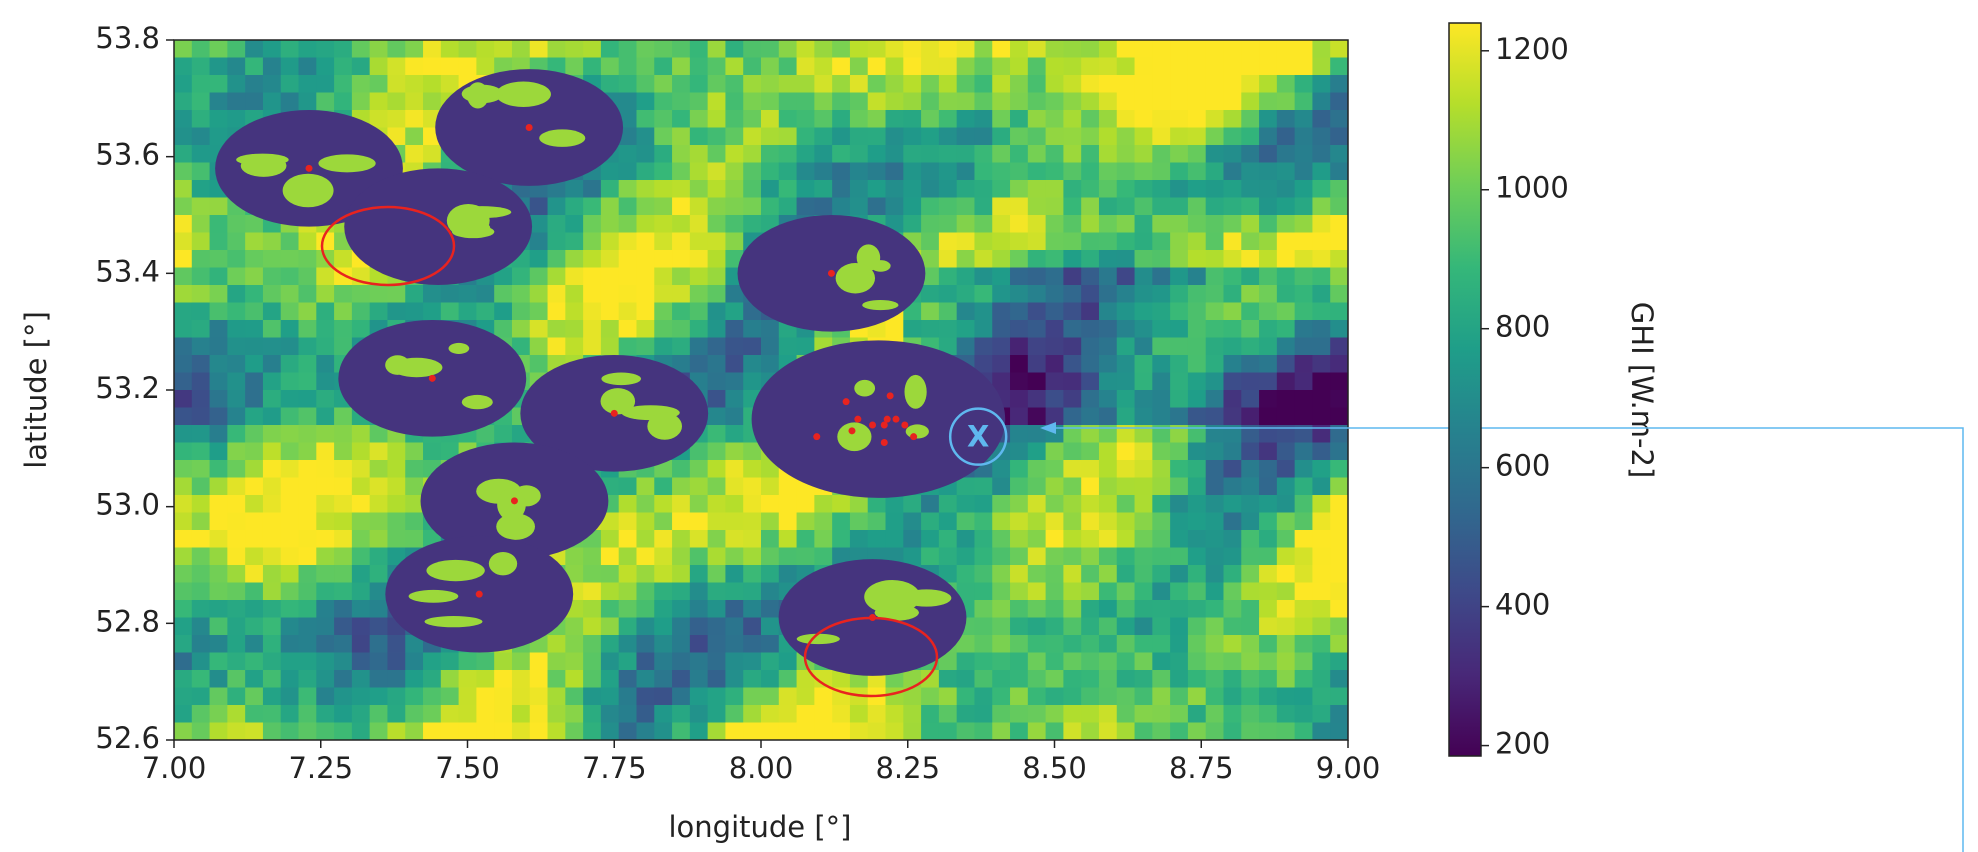  I want to click on footprint-patch, so click(855, 278).